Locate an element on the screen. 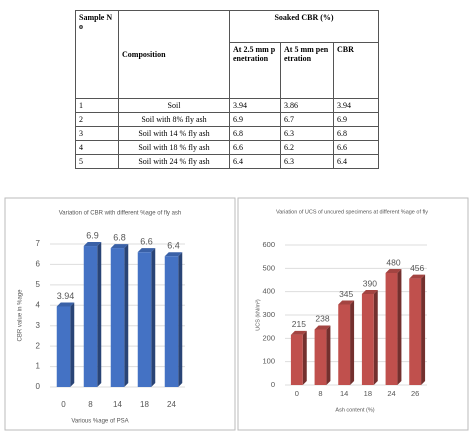  y-tick-label: 6 is located at coordinates (38, 264).